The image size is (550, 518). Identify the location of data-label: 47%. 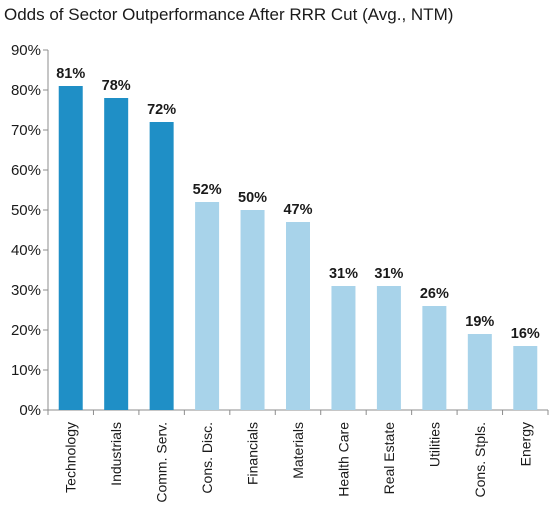
(297, 210).